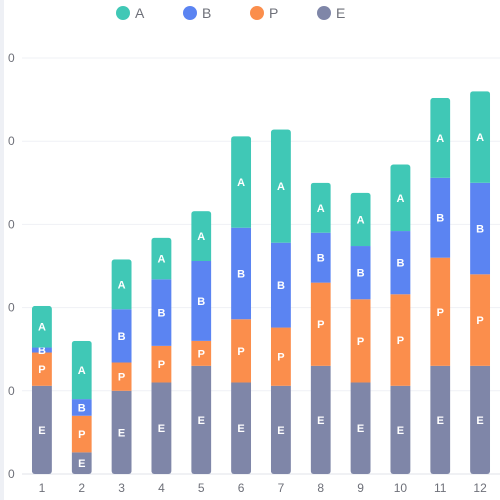 The width and height of the screenshot is (500, 500). What do you see at coordinates (281, 488) in the screenshot?
I see `x-tick-label: 7` at bounding box center [281, 488].